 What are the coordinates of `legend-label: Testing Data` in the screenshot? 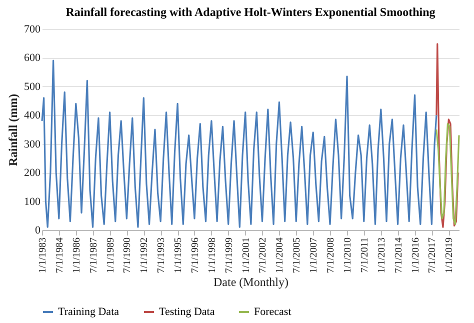 It's located at (187, 312).